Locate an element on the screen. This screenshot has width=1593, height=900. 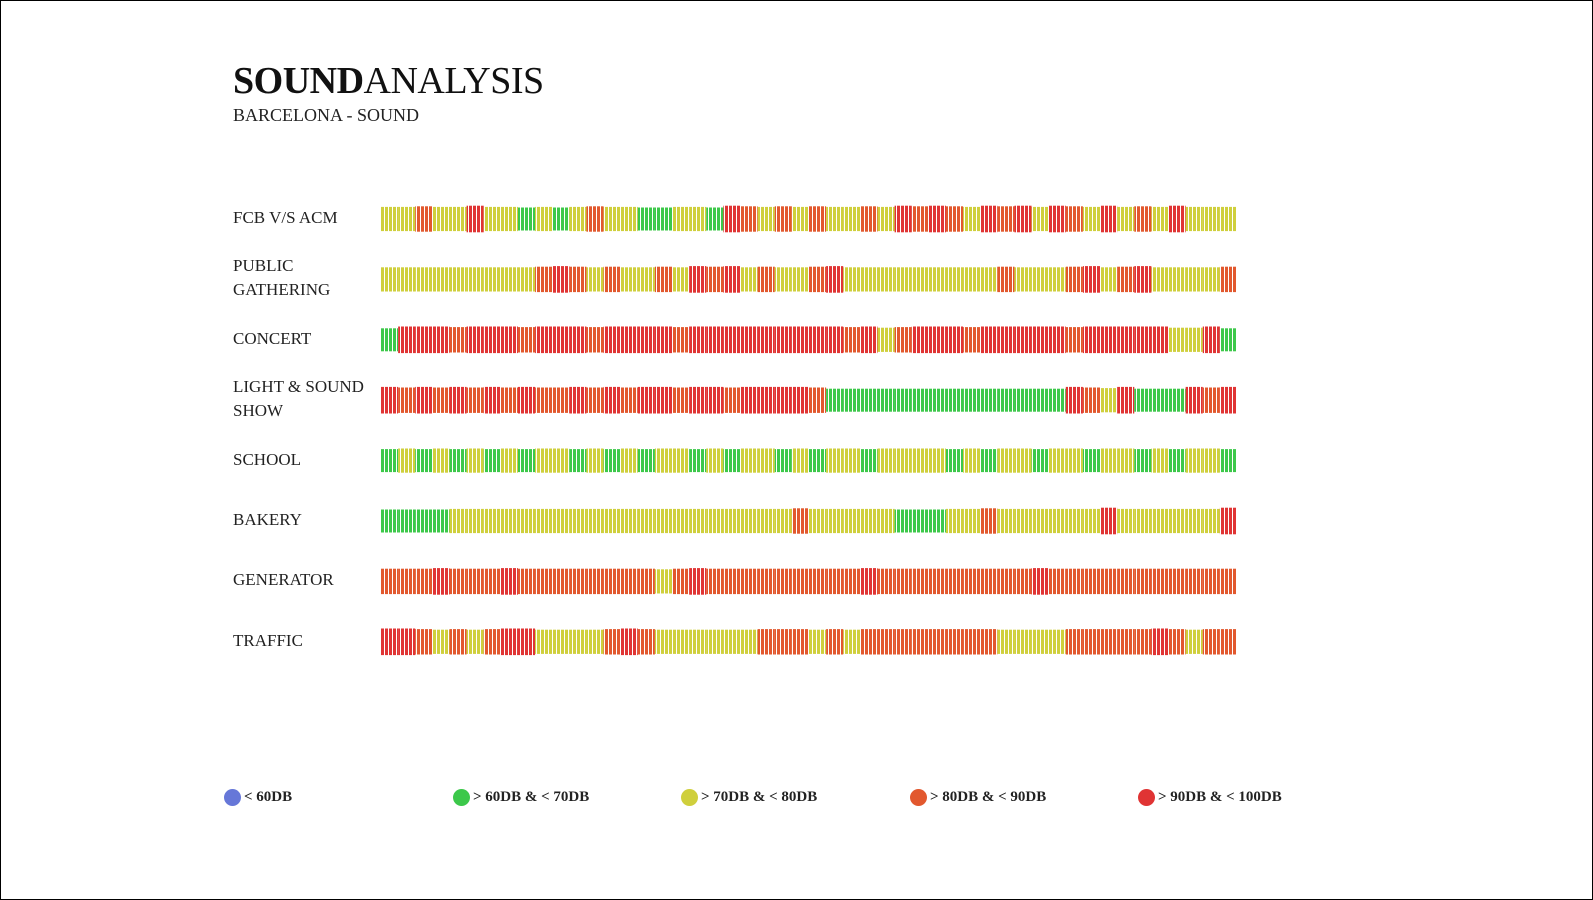
legend-label: > 80DB & < 90DB is located at coordinates (988, 796).